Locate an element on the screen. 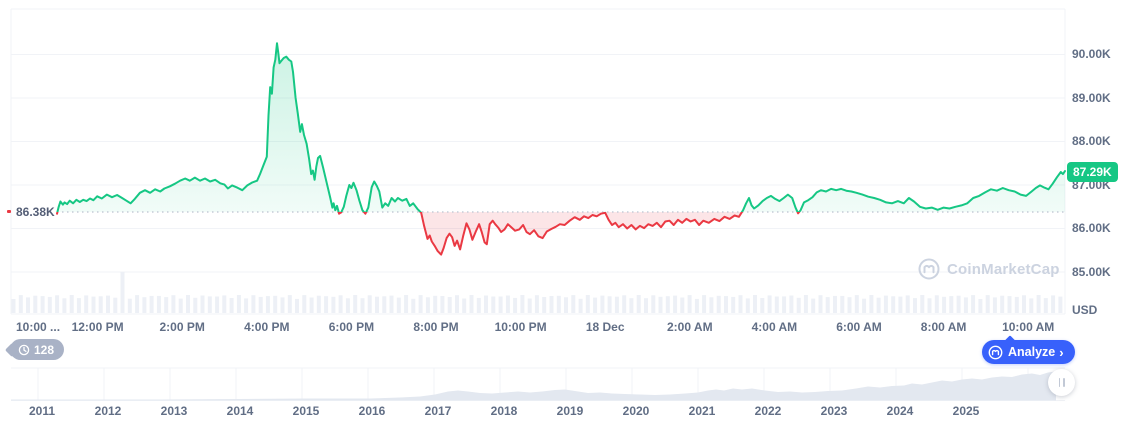  watermark: CoinMarketCap is located at coordinates (989, 269).